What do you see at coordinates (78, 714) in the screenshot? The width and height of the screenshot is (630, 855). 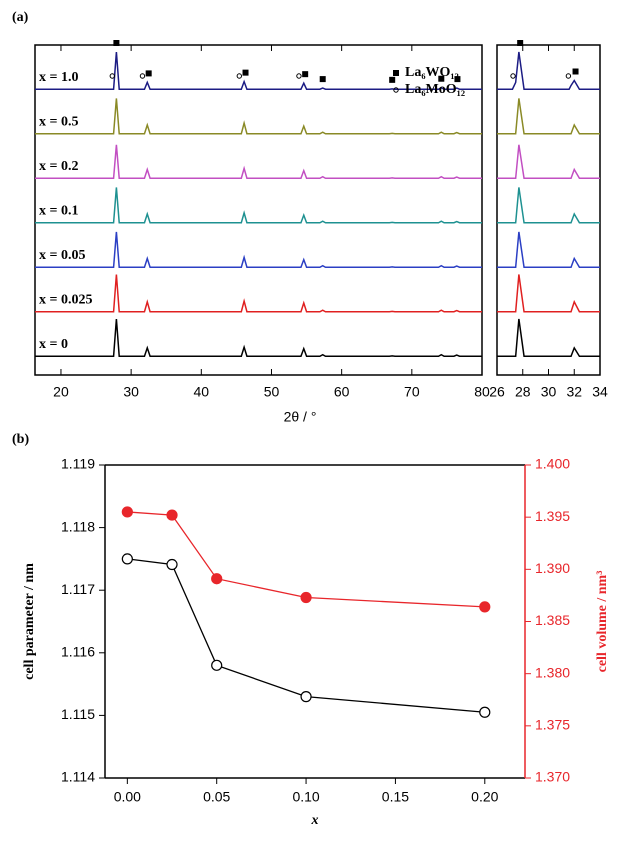 I see `y-tick-label: 1.115` at bounding box center [78, 714].